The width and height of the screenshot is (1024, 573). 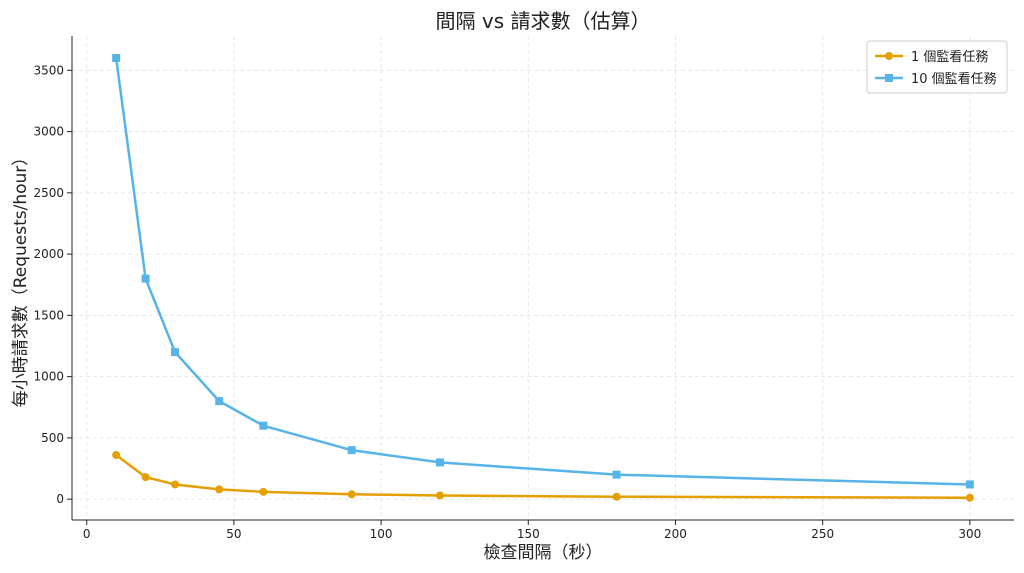 What do you see at coordinates (233, 534) in the screenshot?
I see `x-tick-label: 50` at bounding box center [233, 534].